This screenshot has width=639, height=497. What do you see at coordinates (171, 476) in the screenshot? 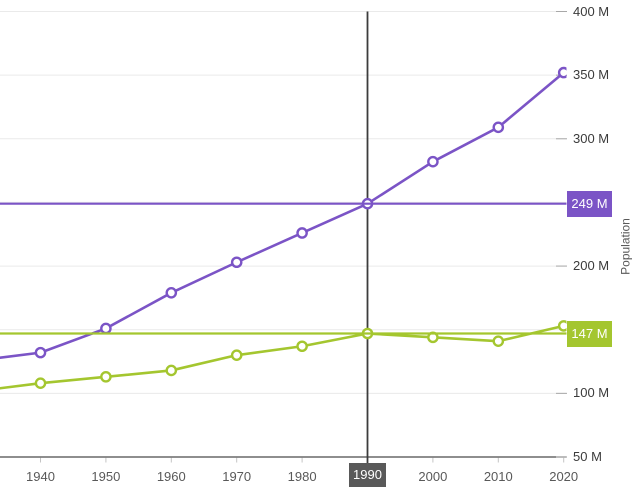
I see `x-axis-tick-label: 1960` at bounding box center [171, 476].